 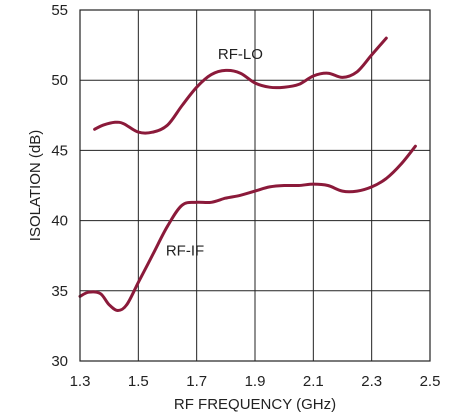 What do you see at coordinates (80, 381) in the screenshot?
I see `x-tick-label: 1.3` at bounding box center [80, 381].